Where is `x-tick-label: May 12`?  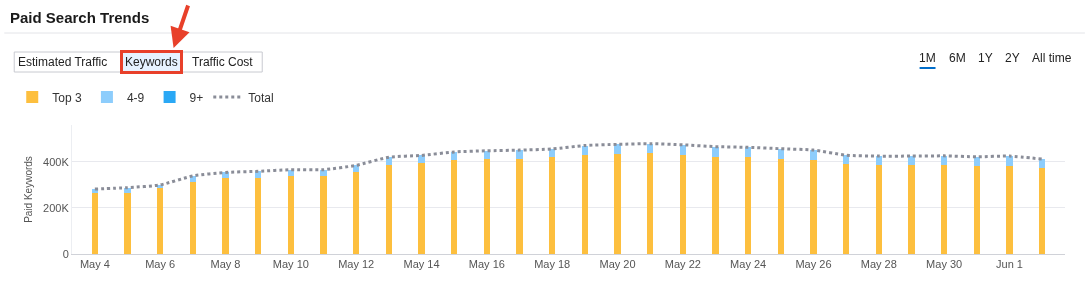 x-tick-label: May 12 is located at coordinates (356, 264).